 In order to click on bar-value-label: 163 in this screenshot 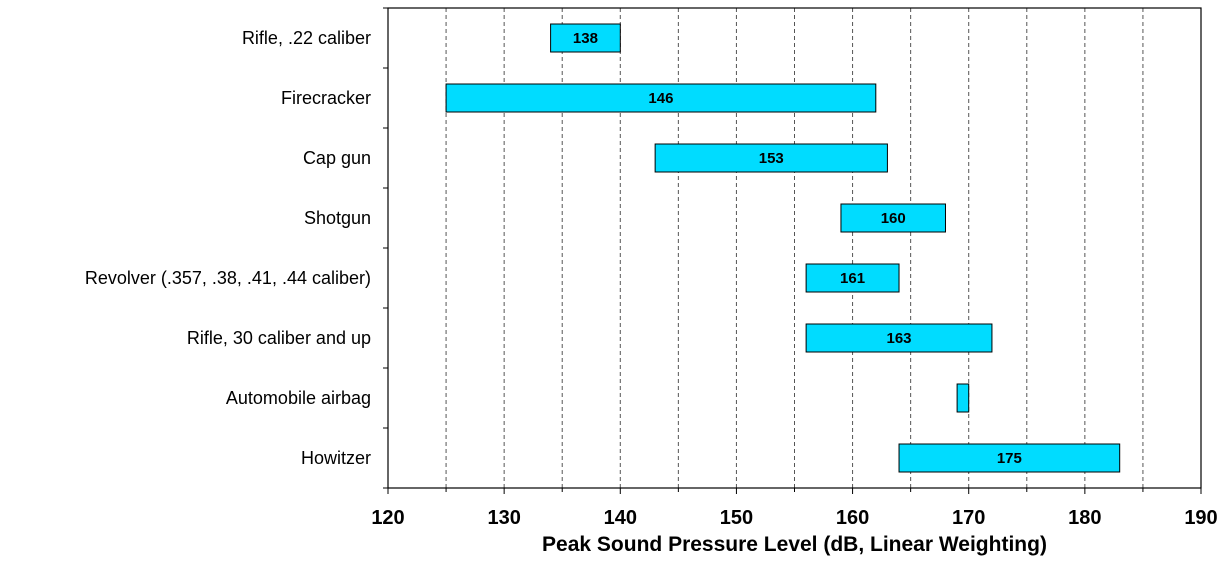, I will do `click(899, 338)`.